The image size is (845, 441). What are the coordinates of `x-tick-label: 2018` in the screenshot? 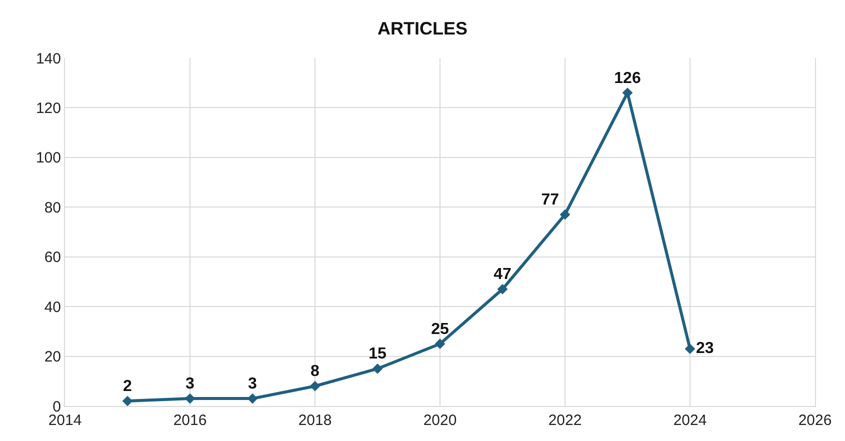 It's located at (315, 420).